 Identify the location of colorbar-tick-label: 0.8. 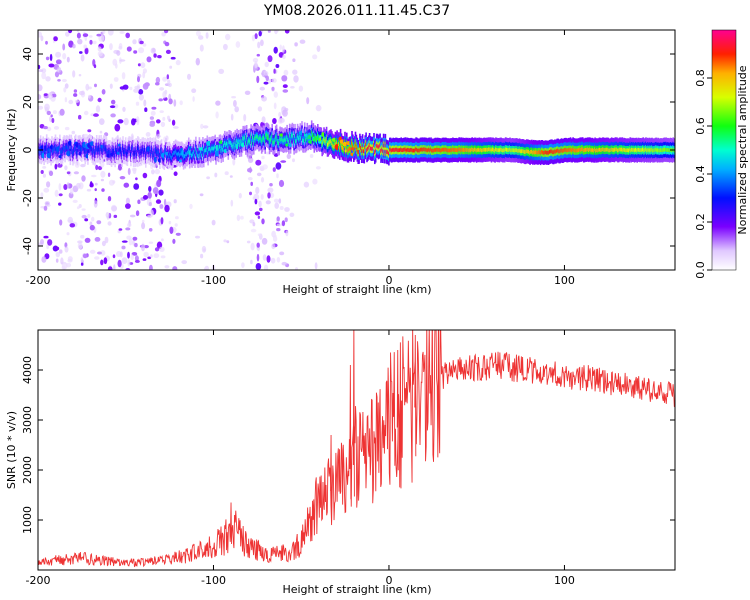
(700, 78).